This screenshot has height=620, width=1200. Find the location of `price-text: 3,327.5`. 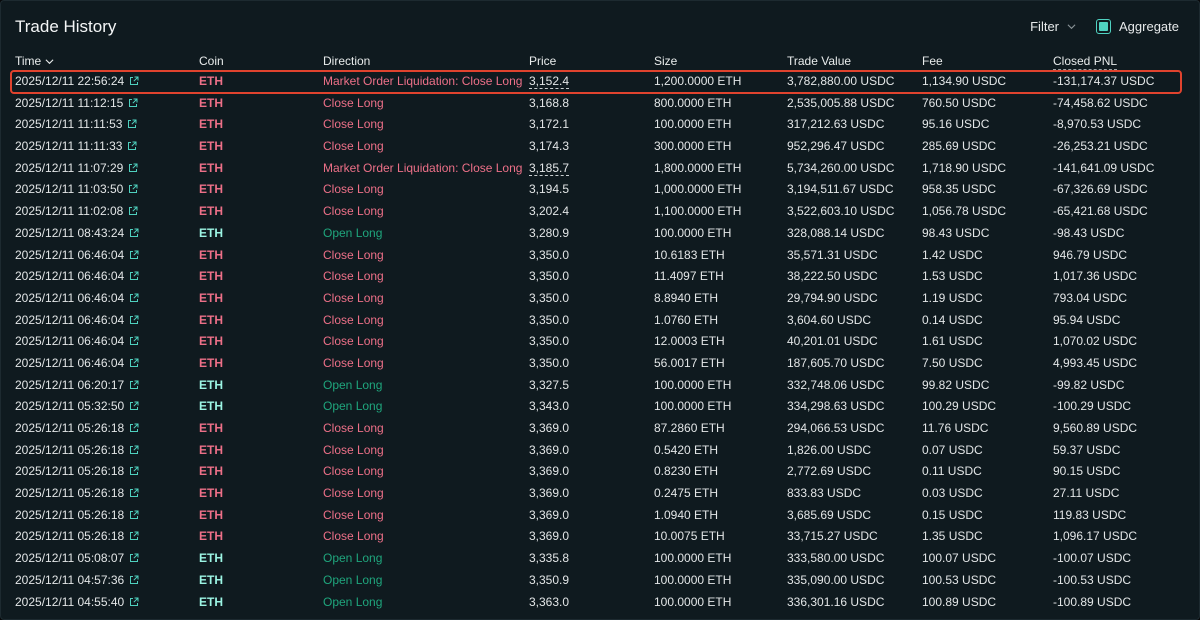

price-text: 3,327.5 is located at coordinates (549, 384).